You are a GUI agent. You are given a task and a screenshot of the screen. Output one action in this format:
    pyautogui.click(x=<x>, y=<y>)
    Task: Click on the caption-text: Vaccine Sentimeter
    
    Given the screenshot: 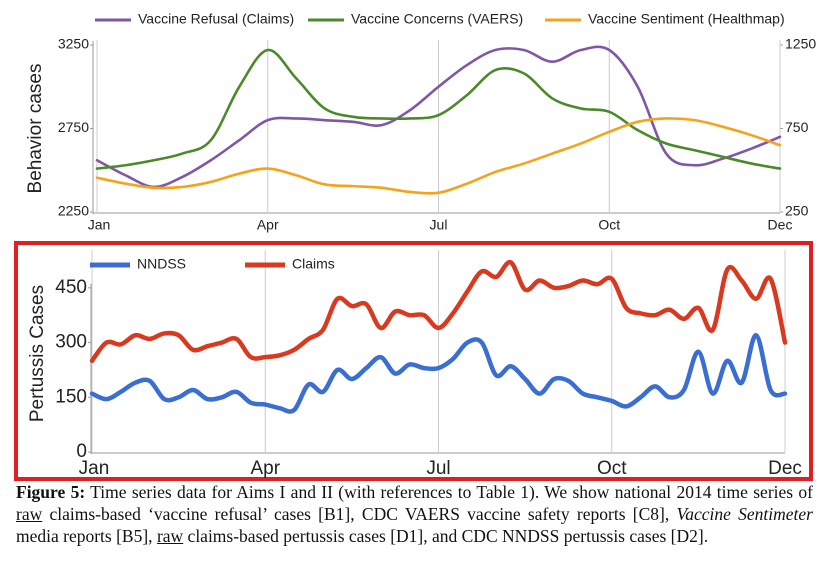 What is the action you would take?
    pyautogui.click(x=744, y=514)
    